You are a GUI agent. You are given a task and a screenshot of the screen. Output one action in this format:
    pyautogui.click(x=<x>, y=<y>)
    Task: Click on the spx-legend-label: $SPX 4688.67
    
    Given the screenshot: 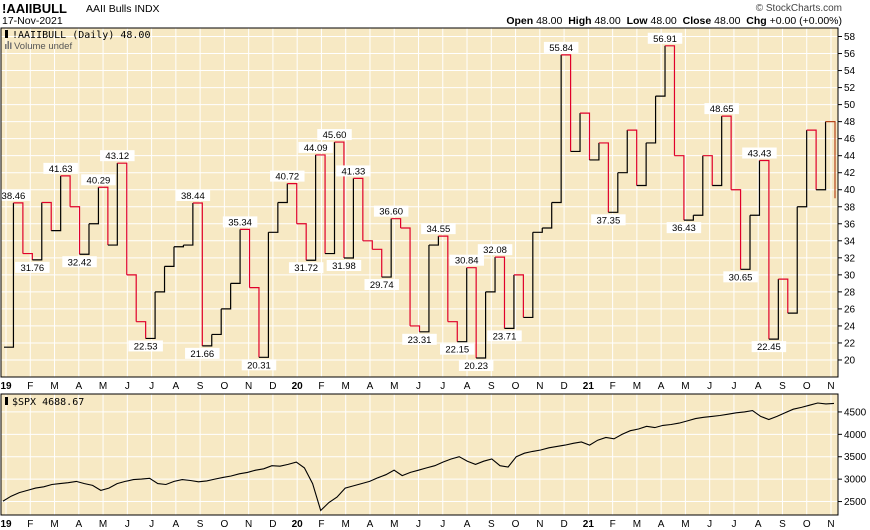 What is the action you would take?
    pyautogui.click(x=48, y=402)
    